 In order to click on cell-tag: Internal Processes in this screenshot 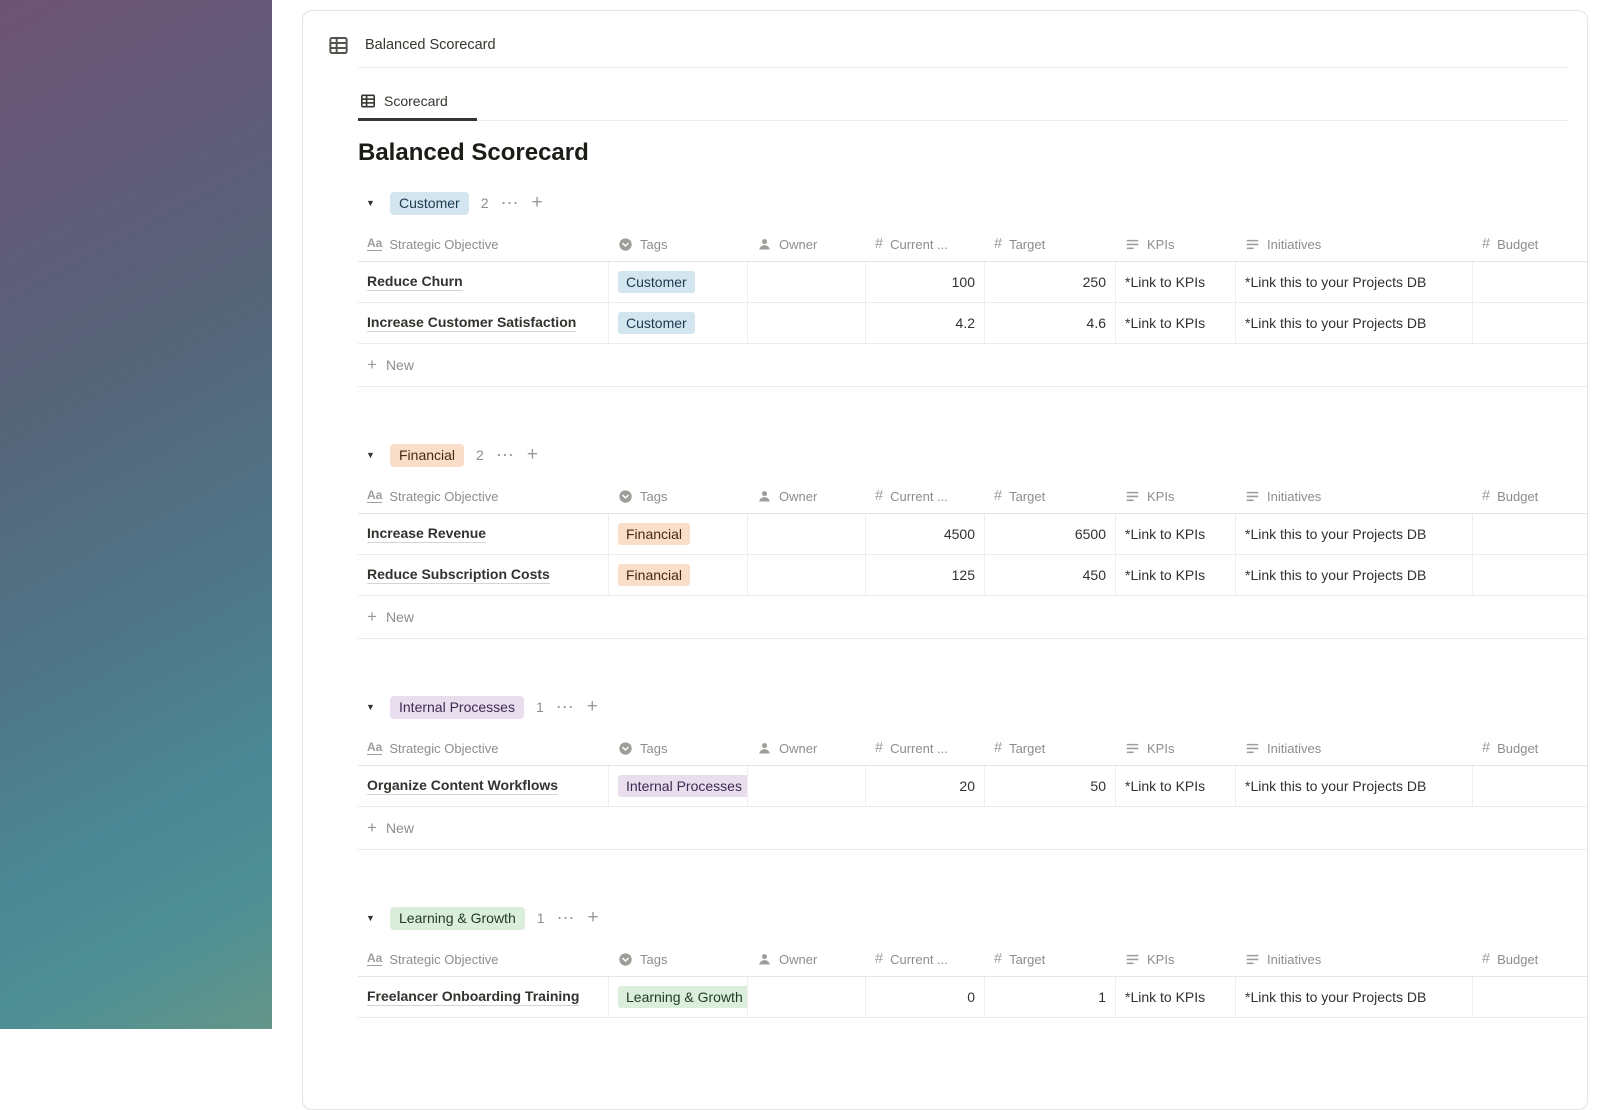, I will do `click(678, 786)`.